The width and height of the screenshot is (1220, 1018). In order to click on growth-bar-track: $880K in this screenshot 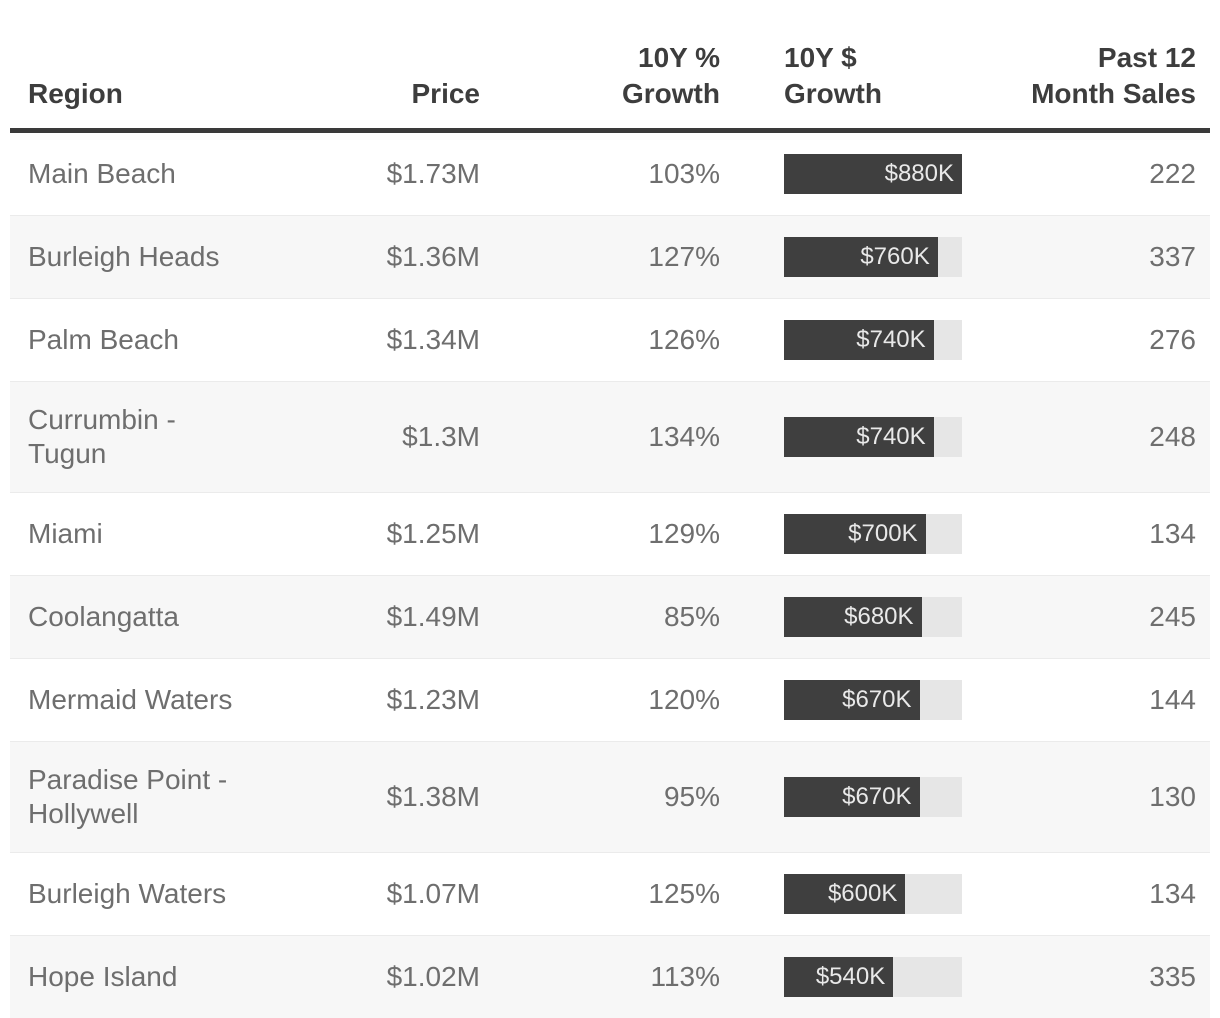, I will do `click(873, 174)`.